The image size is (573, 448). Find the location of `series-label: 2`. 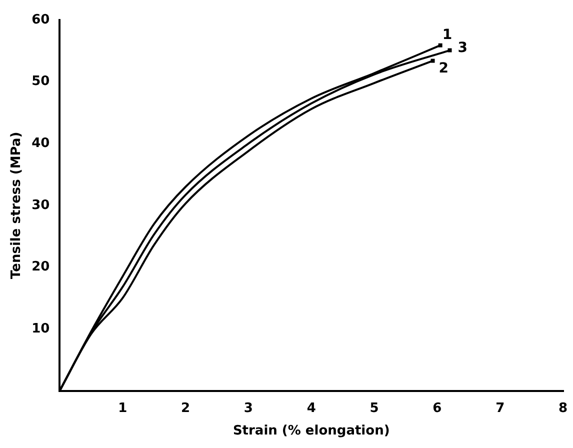

series-label: 2 is located at coordinates (443, 68).